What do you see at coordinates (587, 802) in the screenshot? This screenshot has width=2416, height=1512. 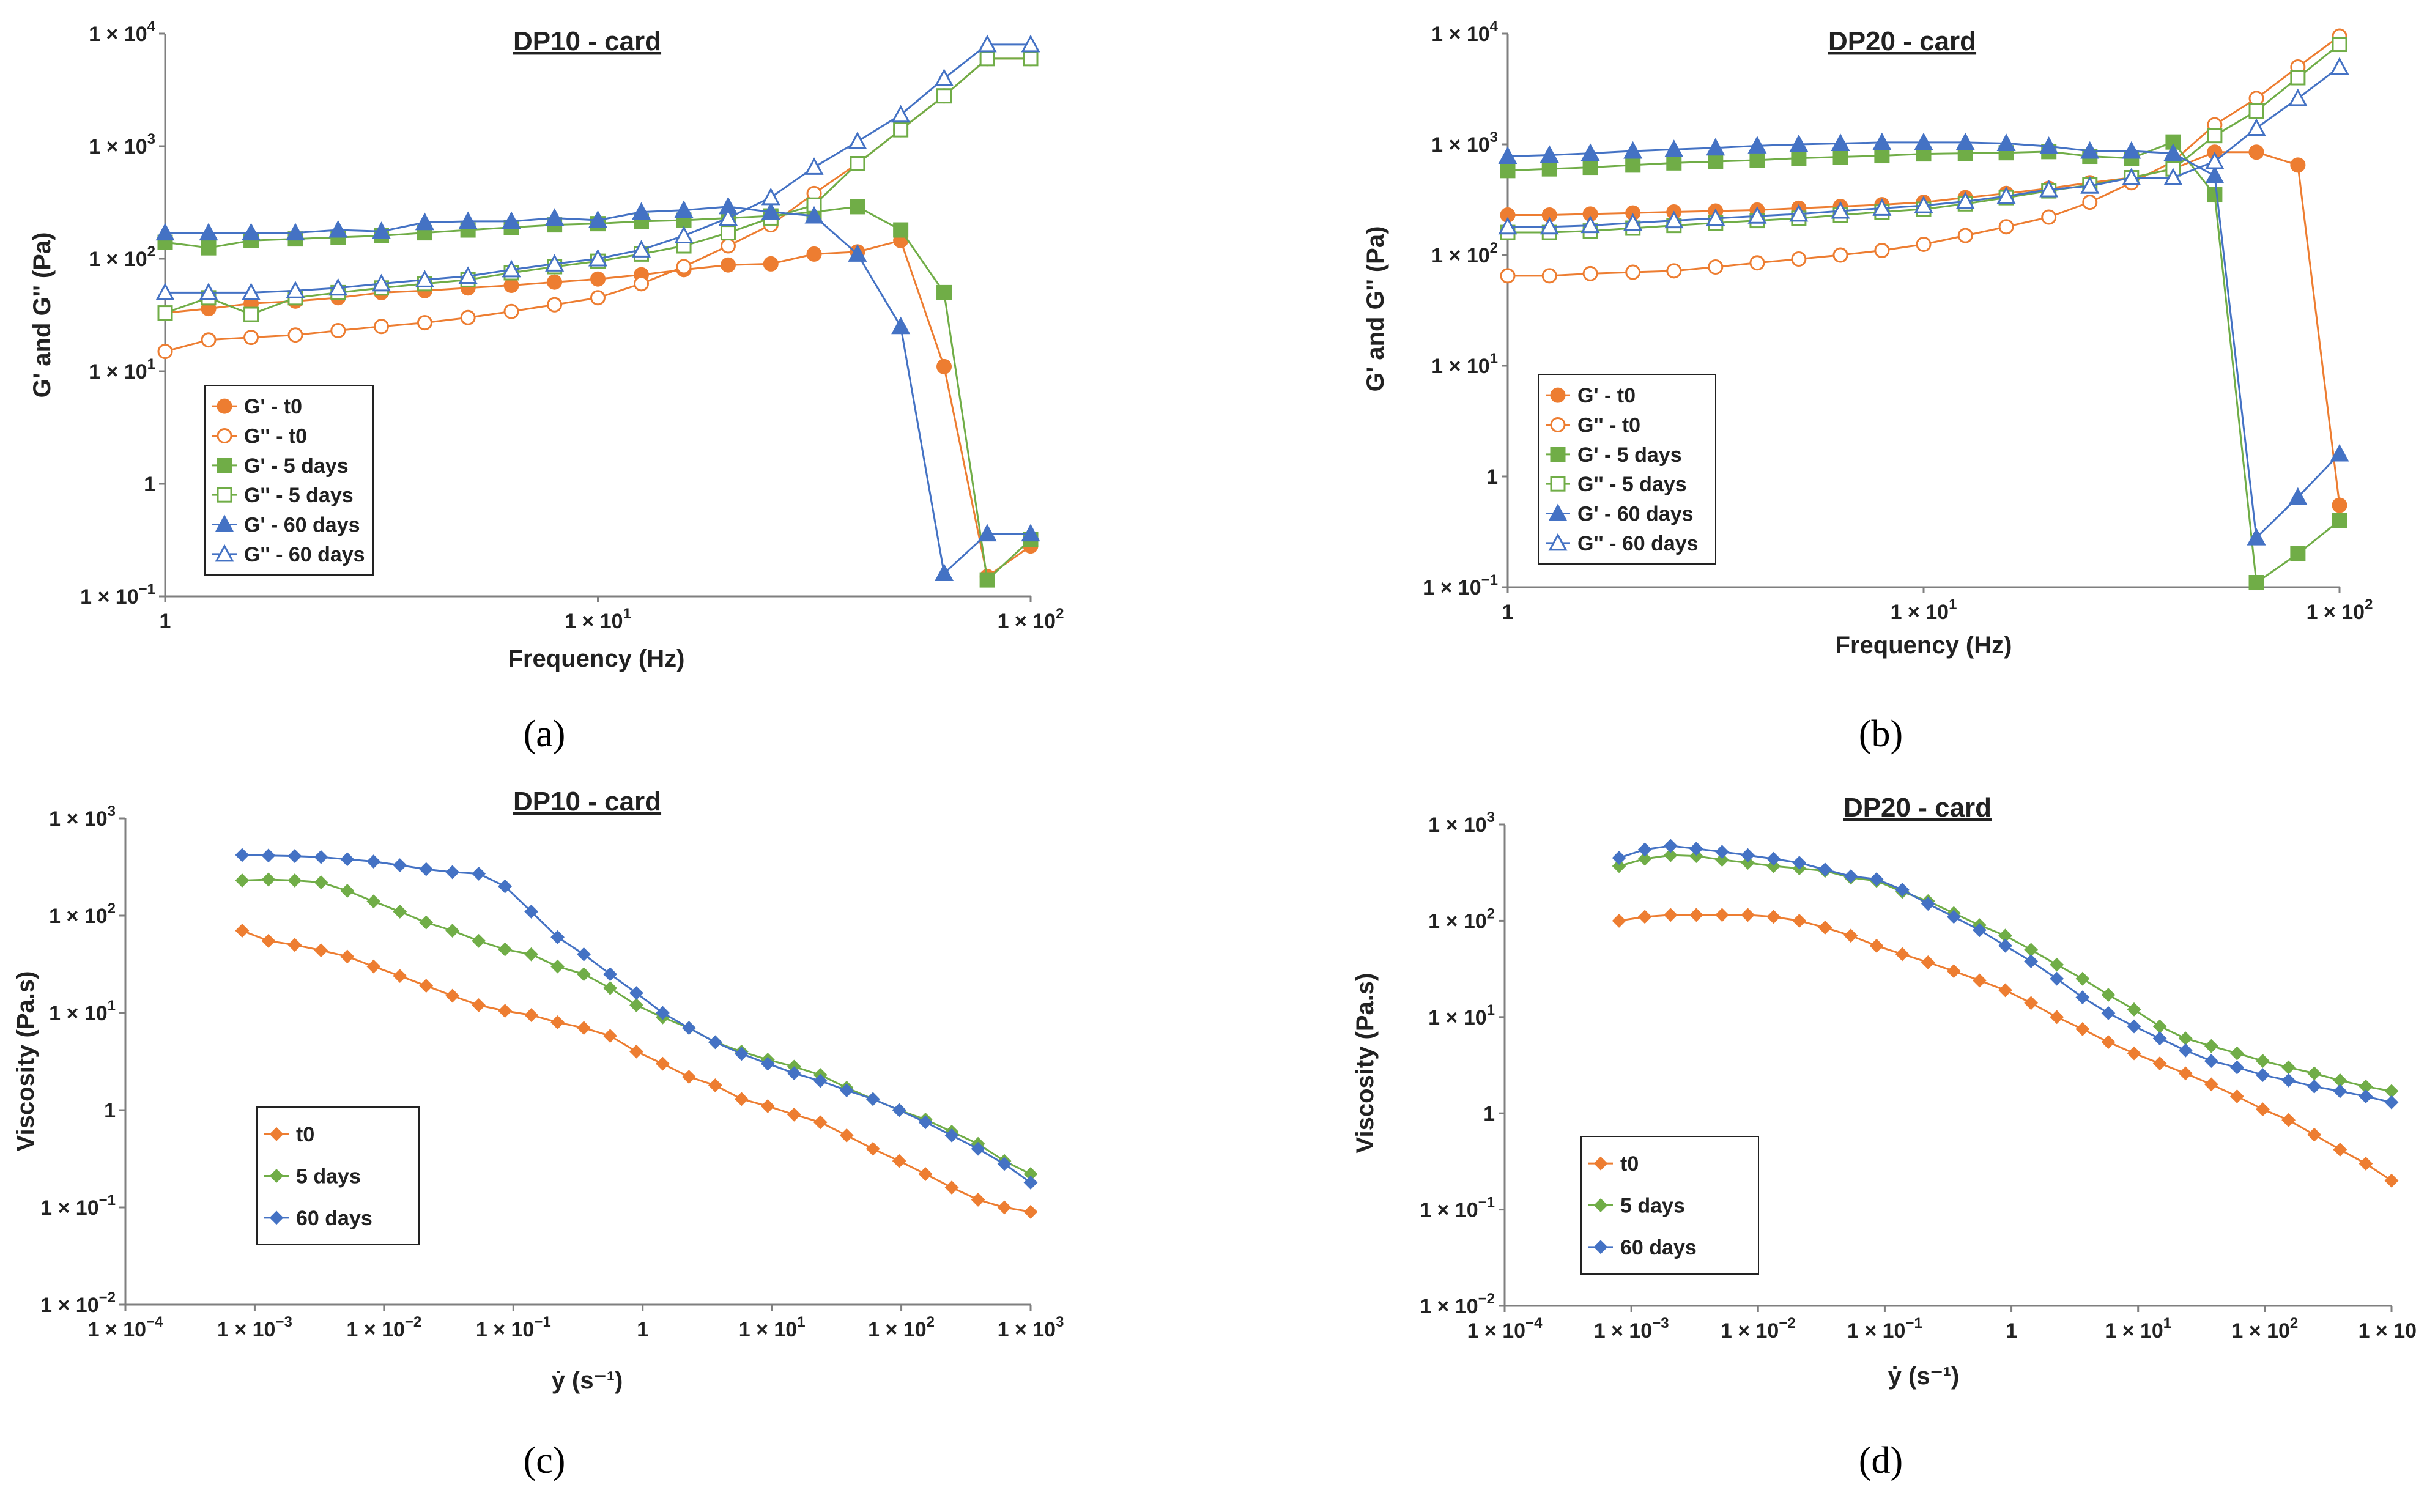 I see `chart-title: DP10 - card` at bounding box center [587, 802].